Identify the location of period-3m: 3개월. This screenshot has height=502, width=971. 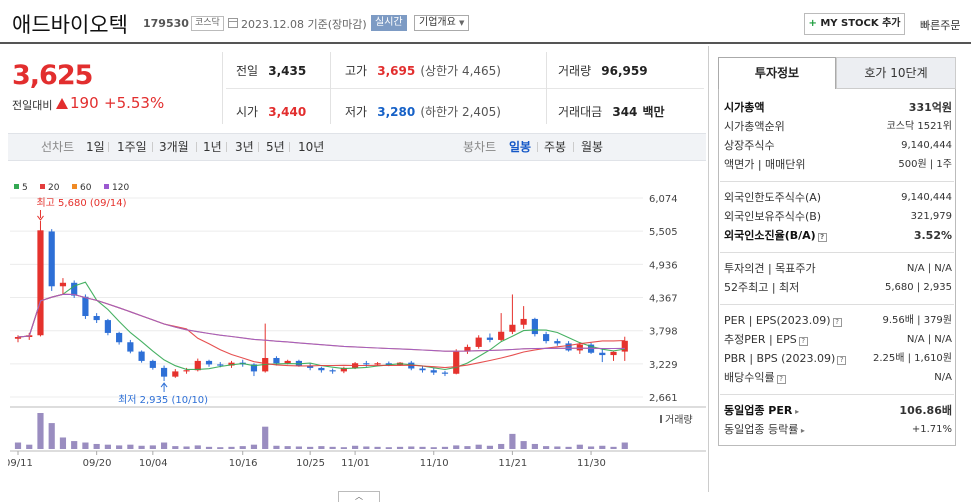
(174, 147).